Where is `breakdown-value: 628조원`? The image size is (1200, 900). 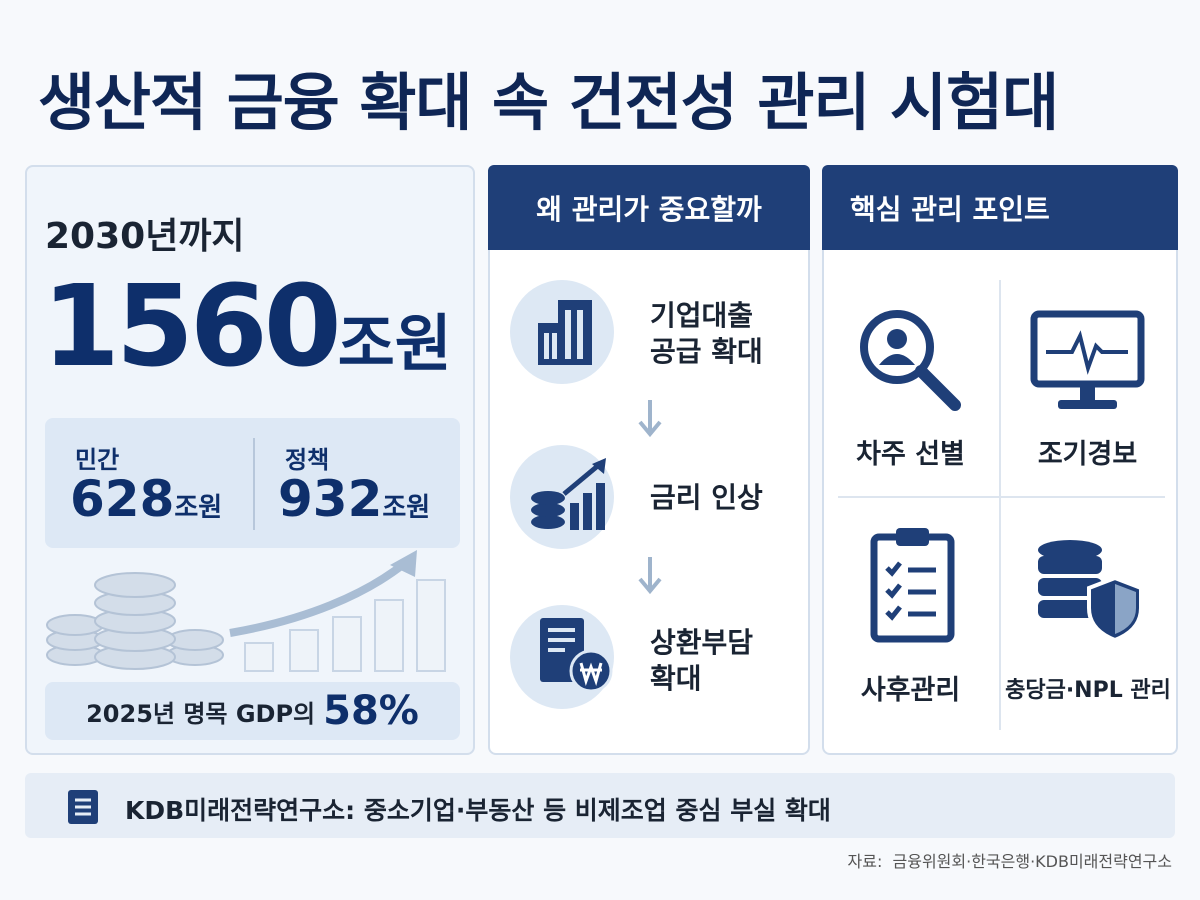 breakdown-value: 628조원 is located at coordinates (146, 499).